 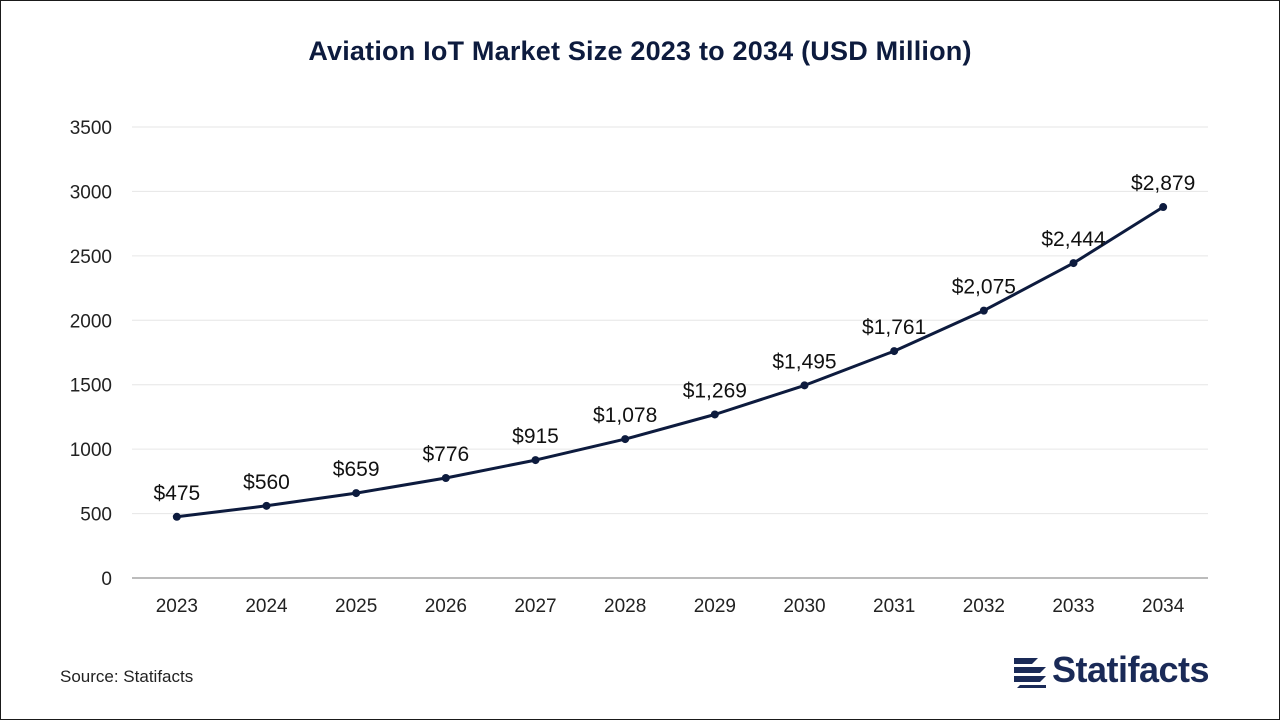 What do you see at coordinates (356, 469) in the screenshot?
I see `data-label: $659` at bounding box center [356, 469].